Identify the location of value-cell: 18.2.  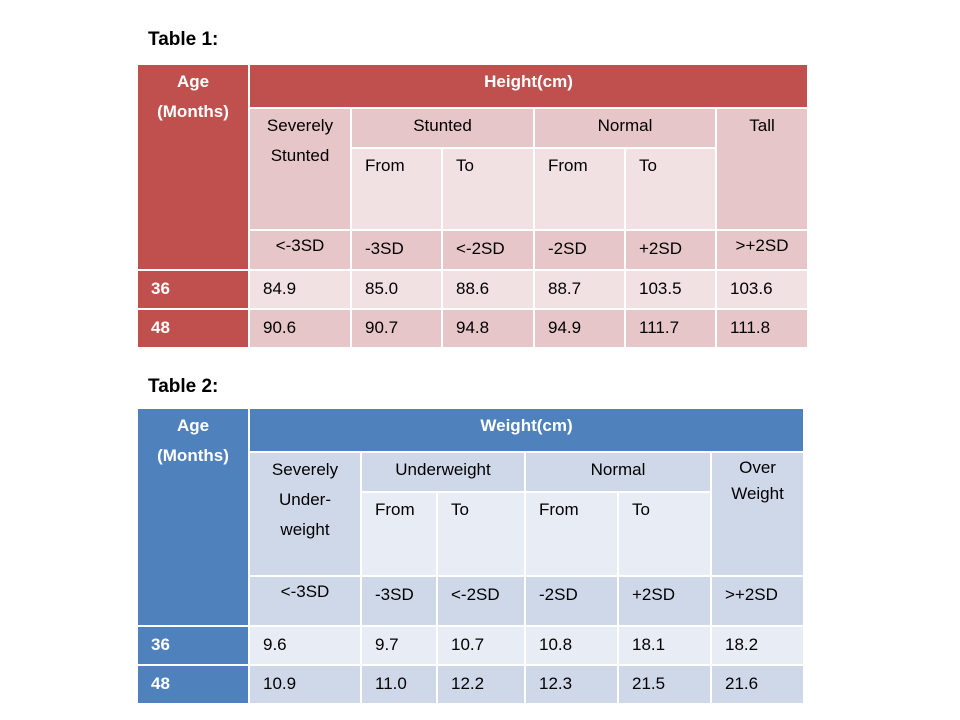
(757, 645).